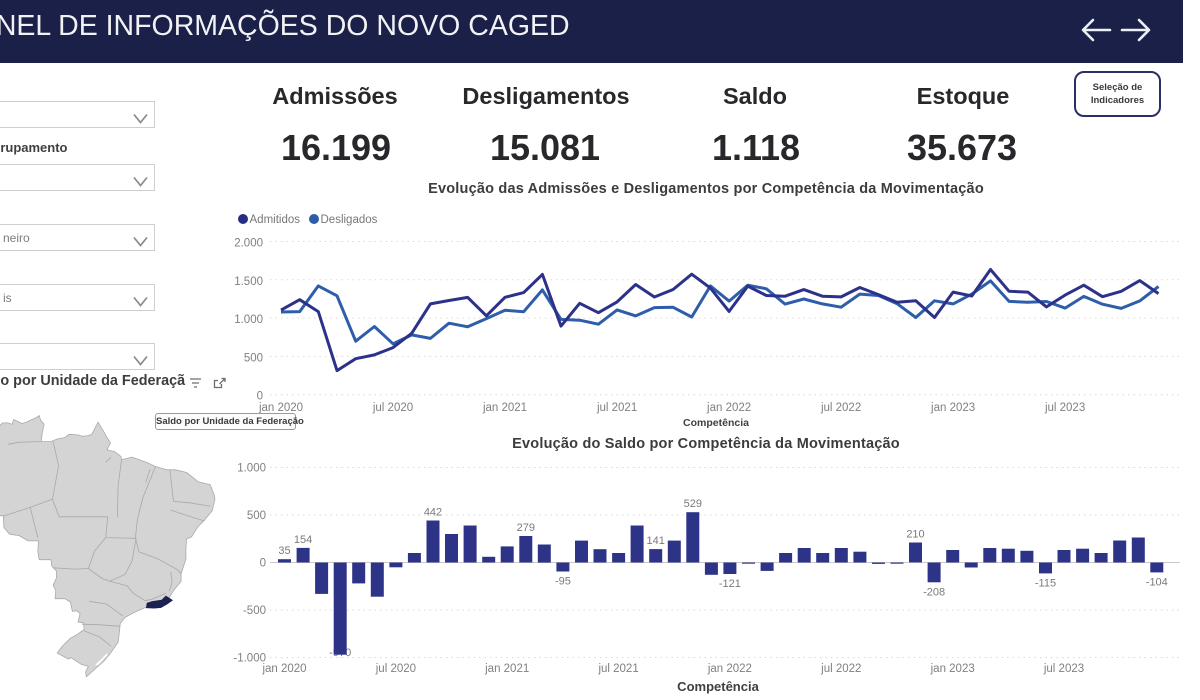 This screenshot has height=700, width=1200. What do you see at coordinates (254, 611) in the screenshot?
I see `svg-text: -500` at bounding box center [254, 611].